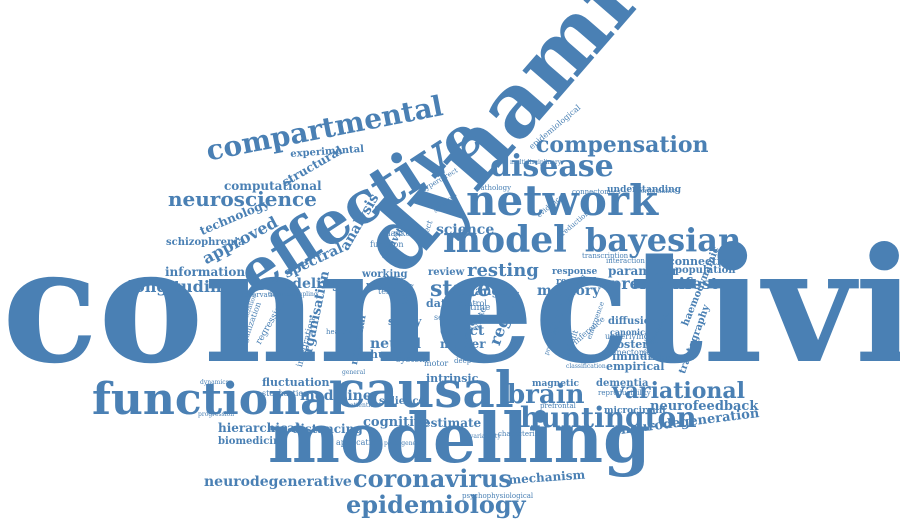 The width and height of the screenshot is (900, 523). What do you see at coordinates (242, 199) in the screenshot?
I see `word-neuroscience: neuroscience` at bounding box center [242, 199].